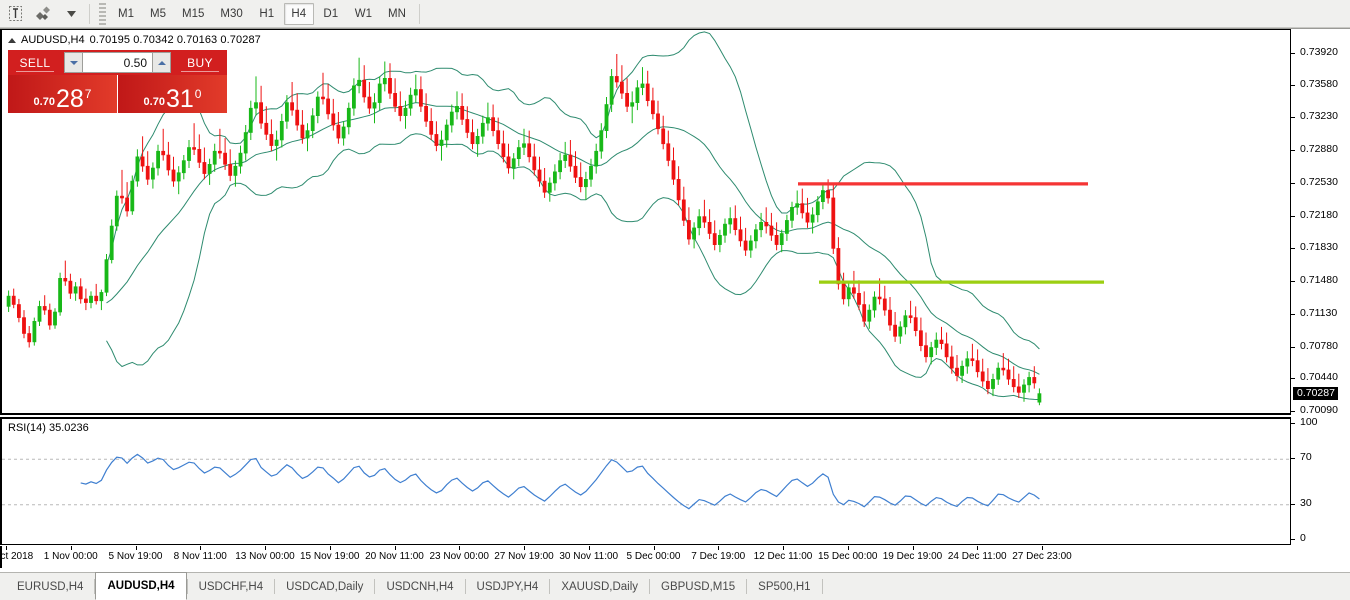 The height and width of the screenshot is (600, 1350). Describe the element at coordinates (73, 62) in the screenshot. I see `volume-decrement-button` at that location.